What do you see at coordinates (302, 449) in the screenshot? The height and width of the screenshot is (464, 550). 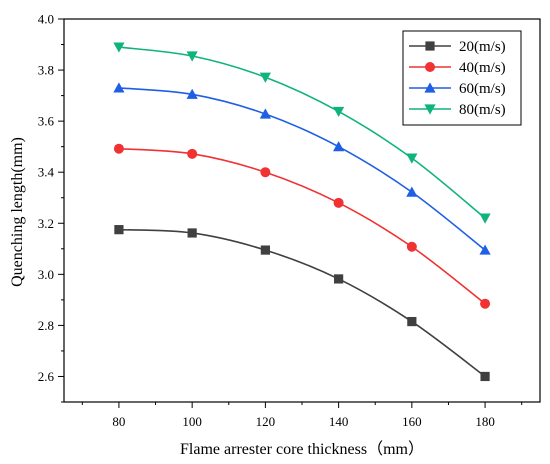 I see `x-axis-title: Flame arrester core thickness（mm）` at bounding box center [302, 449].